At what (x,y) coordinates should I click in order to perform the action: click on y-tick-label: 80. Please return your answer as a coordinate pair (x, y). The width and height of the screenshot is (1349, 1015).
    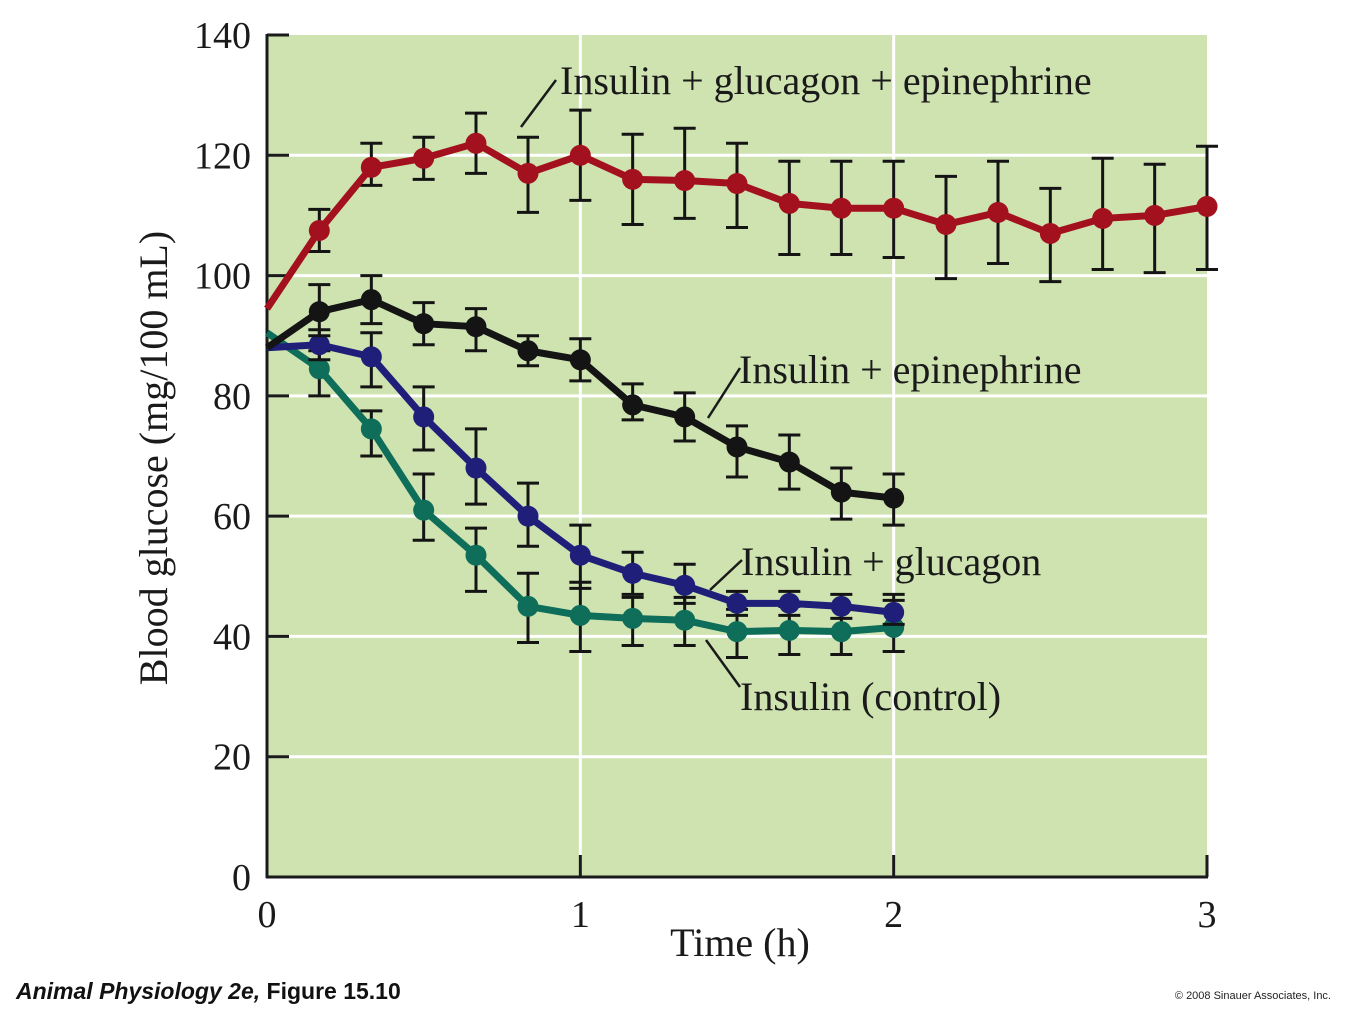
    Looking at the image, I should click on (232, 397).